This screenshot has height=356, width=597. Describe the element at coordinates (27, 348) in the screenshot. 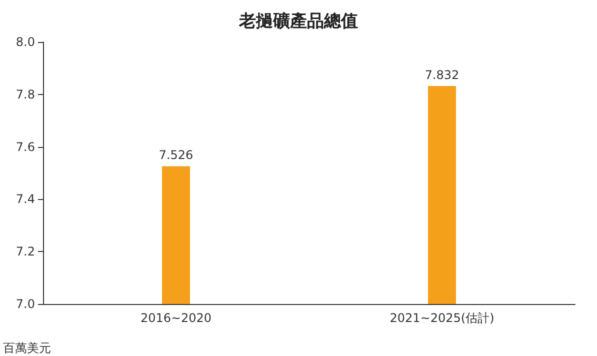

I see `y-axis-title: 百萬美元` at that location.